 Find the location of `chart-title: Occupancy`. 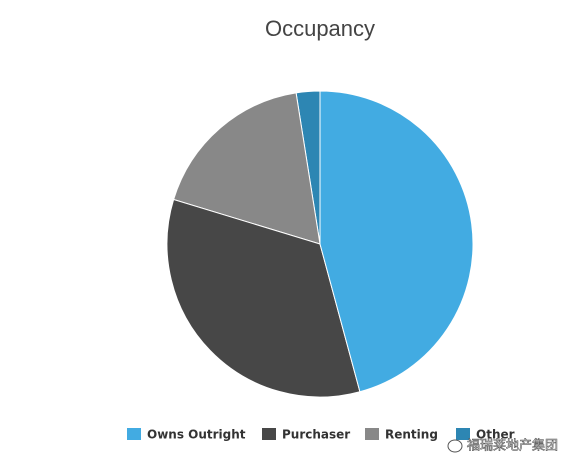

chart-title: Occupancy is located at coordinates (320, 28).